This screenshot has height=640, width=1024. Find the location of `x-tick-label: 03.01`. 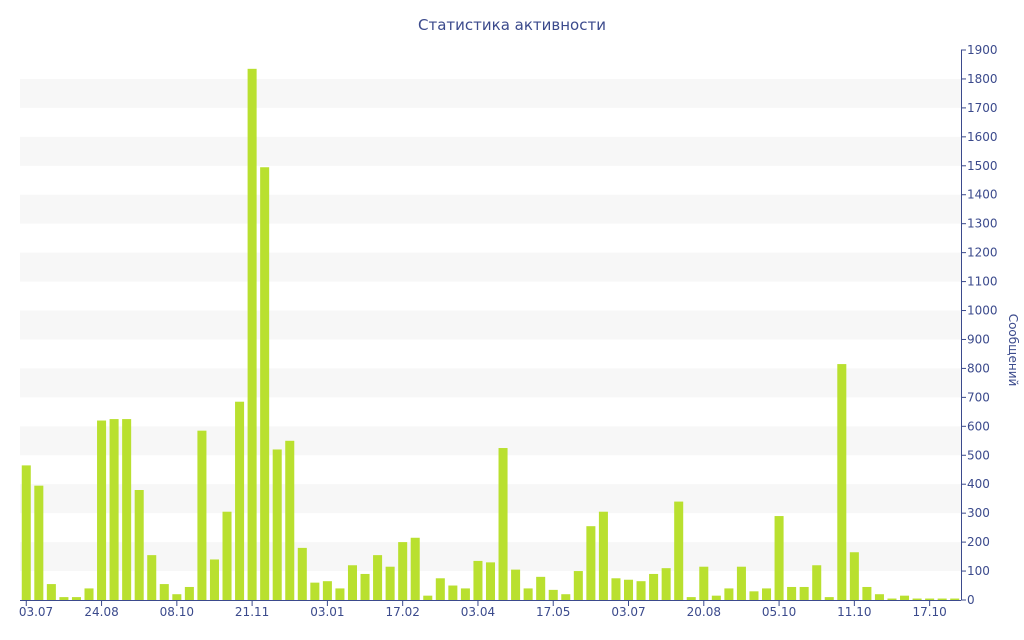

x-tick-label: 03.01 is located at coordinates (327, 612).